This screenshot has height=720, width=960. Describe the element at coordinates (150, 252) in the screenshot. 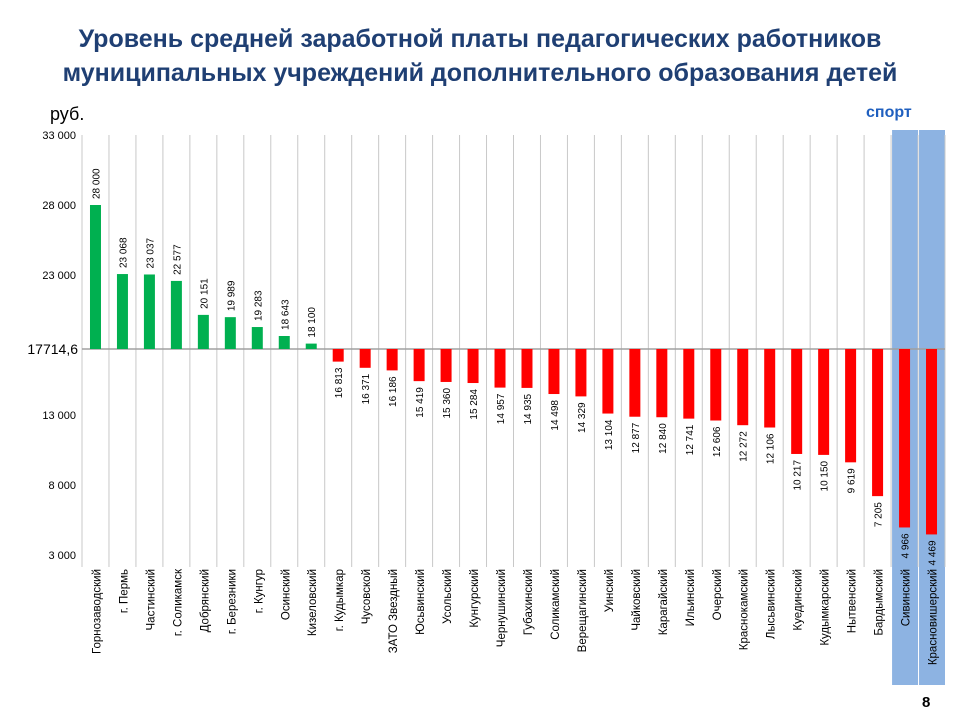

I see `data-label: 23 037` at that location.